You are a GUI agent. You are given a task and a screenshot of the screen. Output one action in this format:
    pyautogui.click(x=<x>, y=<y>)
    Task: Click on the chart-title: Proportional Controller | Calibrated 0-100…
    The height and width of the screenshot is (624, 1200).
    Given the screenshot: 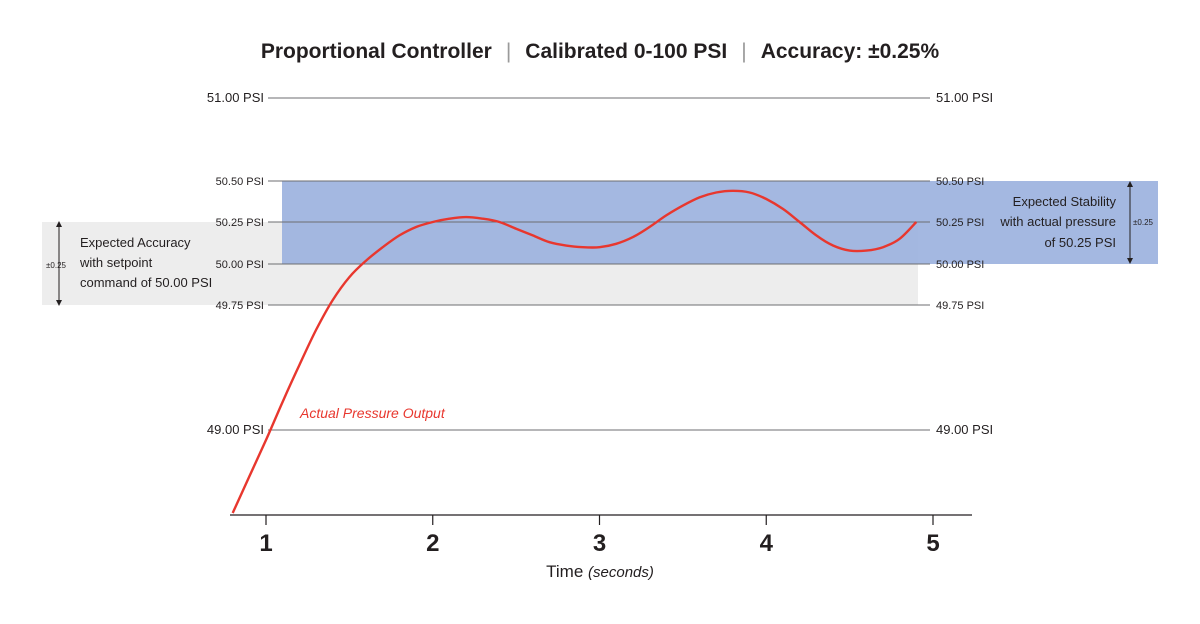 What is the action you would take?
    pyautogui.click(x=600, y=52)
    